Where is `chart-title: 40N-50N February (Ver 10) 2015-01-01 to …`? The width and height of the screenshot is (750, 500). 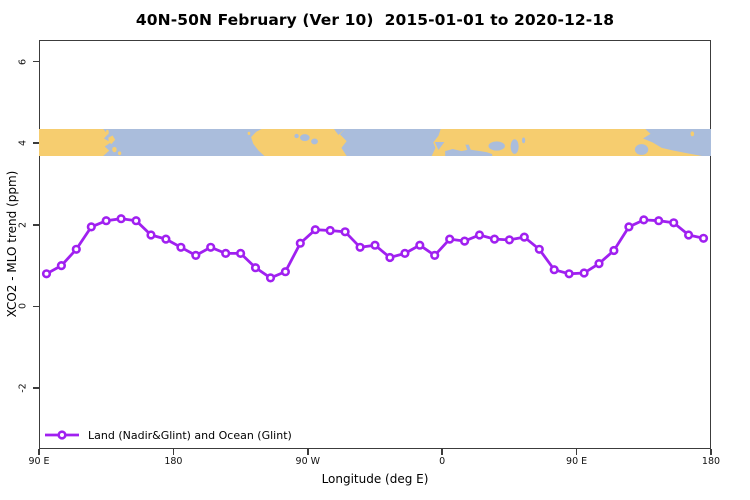 chart-title: 40N-50N February (Ver 10) 2015-01-01 to … is located at coordinates (375, 20).